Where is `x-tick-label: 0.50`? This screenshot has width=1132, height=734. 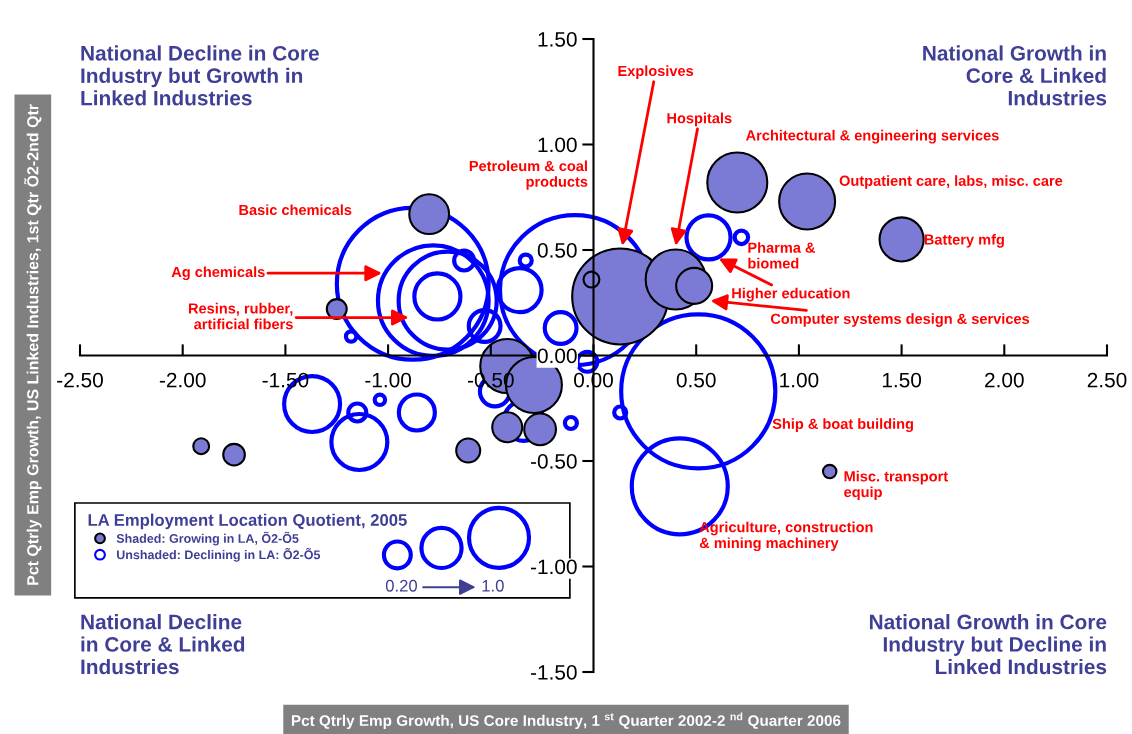
x-tick-label: 0.50 is located at coordinates (696, 380).